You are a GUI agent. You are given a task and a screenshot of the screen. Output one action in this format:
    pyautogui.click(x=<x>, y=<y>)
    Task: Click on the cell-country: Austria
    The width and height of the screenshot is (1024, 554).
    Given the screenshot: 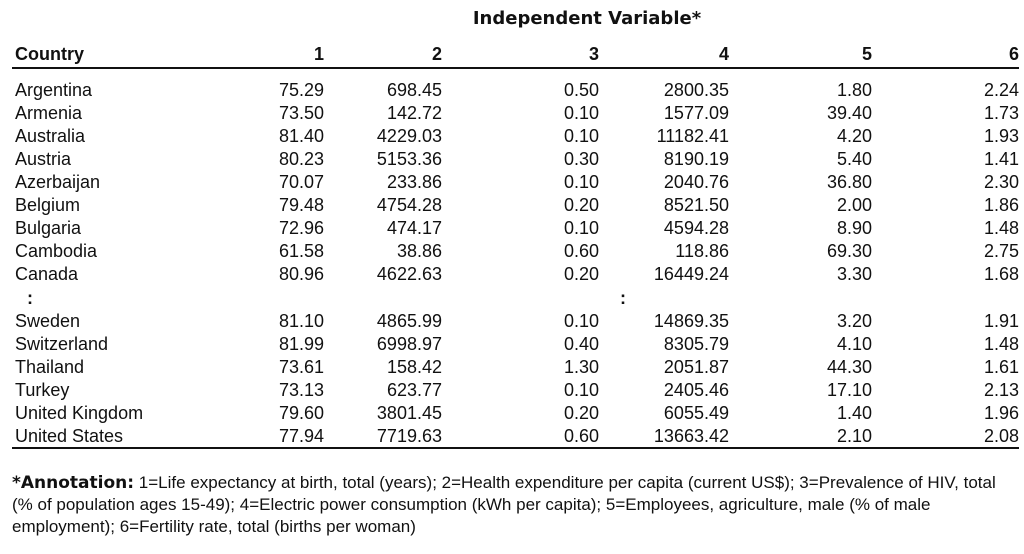 What is the action you would take?
    pyautogui.click(x=43, y=159)
    